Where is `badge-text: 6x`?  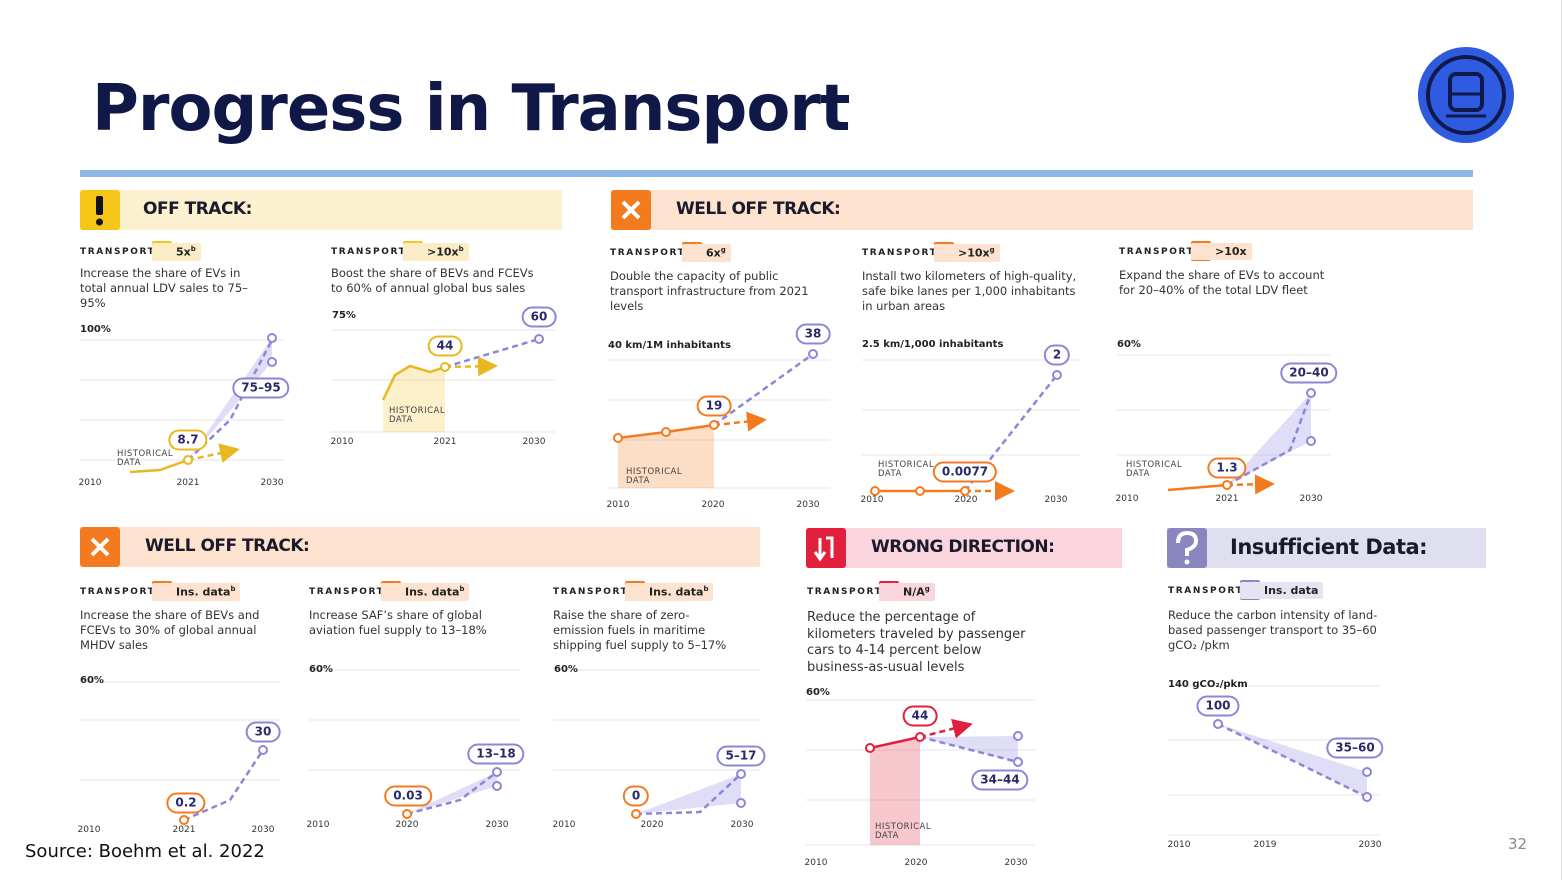 badge-text: 6x is located at coordinates (713, 253).